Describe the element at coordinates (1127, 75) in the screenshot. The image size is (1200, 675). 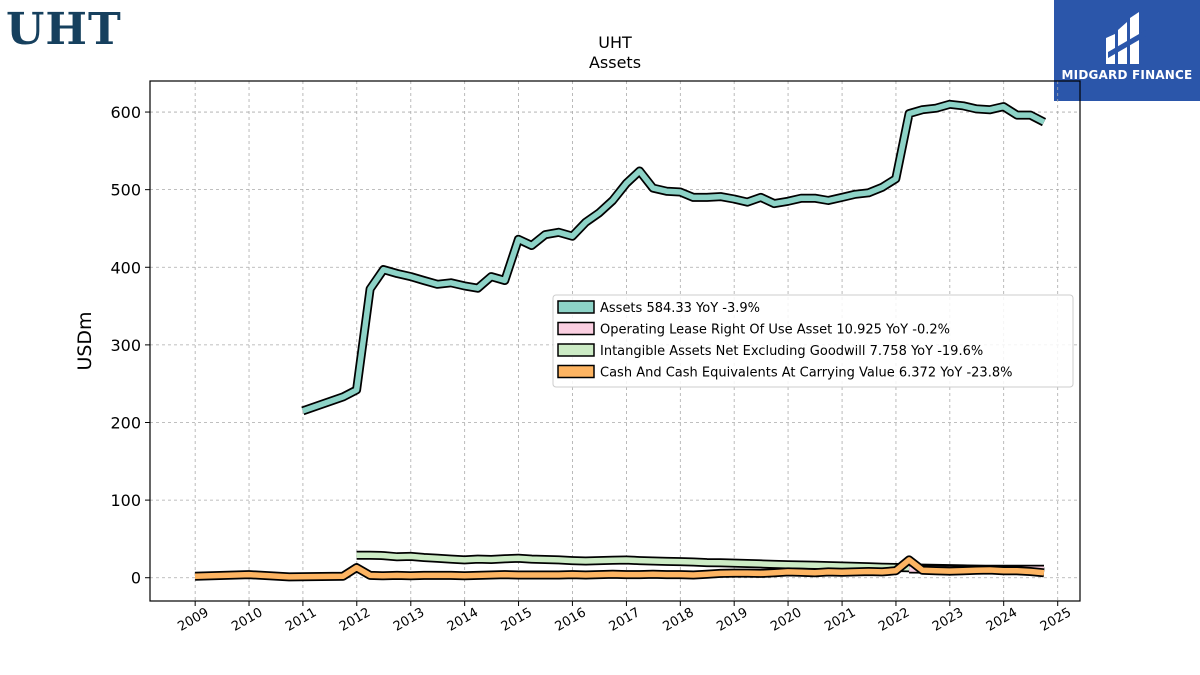
I see `brand-name: MIDGARD FINANCE` at that location.